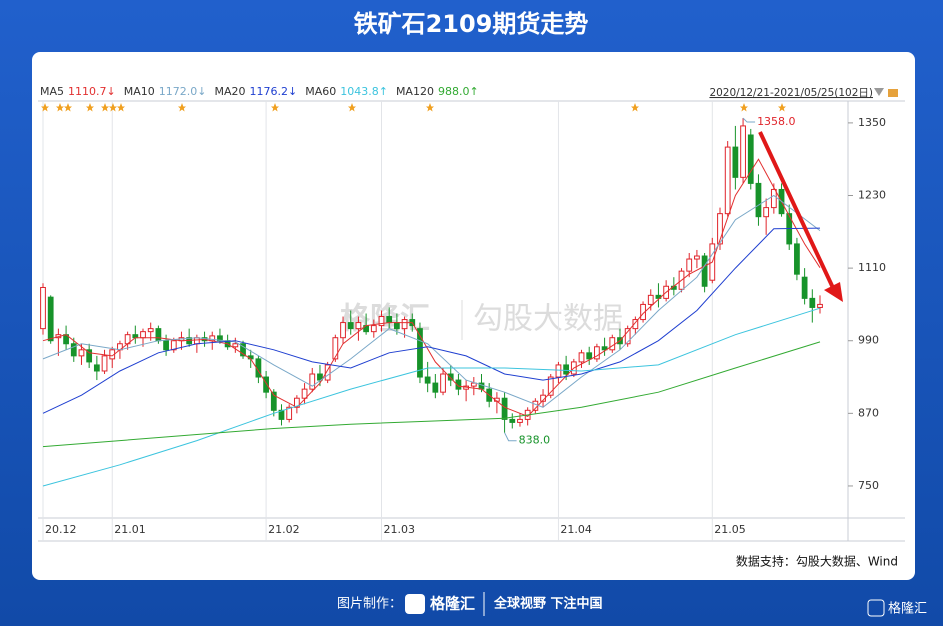 This screenshot has height=626, width=943. I want to click on watermark: 格隆汇 勾股大数据, so click(481, 320).